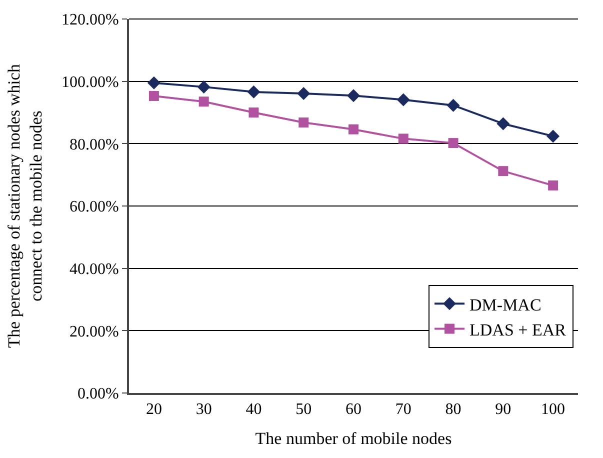 This screenshot has height=458, width=603. What do you see at coordinates (353, 438) in the screenshot?
I see `x-axis-title: The number of mobile nodes` at bounding box center [353, 438].